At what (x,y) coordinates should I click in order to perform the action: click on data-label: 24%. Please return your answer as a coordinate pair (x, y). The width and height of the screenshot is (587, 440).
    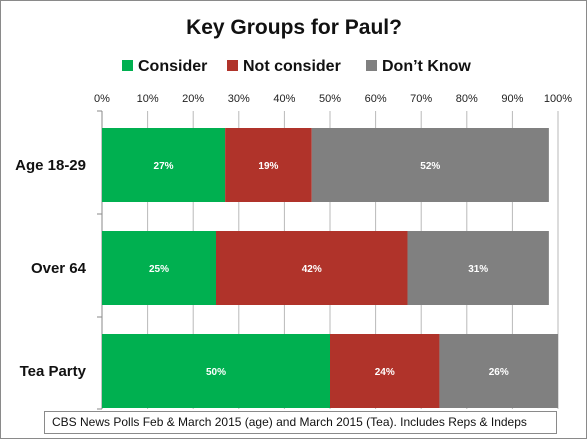
    Looking at the image, I should click on (385, 372).